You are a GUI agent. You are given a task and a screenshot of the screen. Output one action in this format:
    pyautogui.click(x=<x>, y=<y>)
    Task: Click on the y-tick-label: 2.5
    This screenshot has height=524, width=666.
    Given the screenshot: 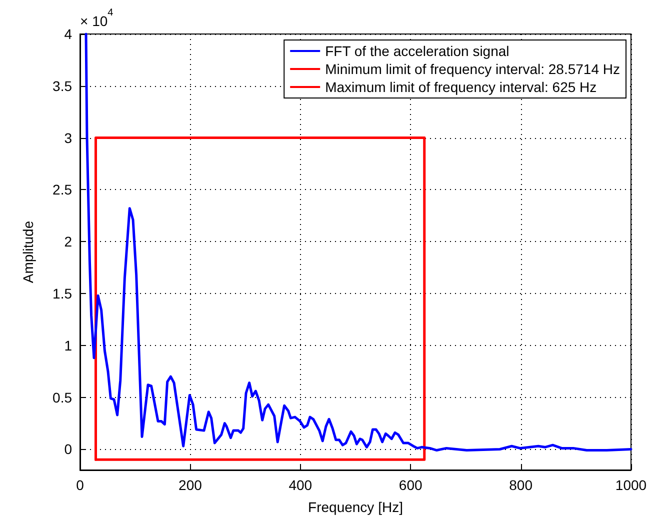 What is the action you would take?
    pyautogui.click(x=62, y=190)
    